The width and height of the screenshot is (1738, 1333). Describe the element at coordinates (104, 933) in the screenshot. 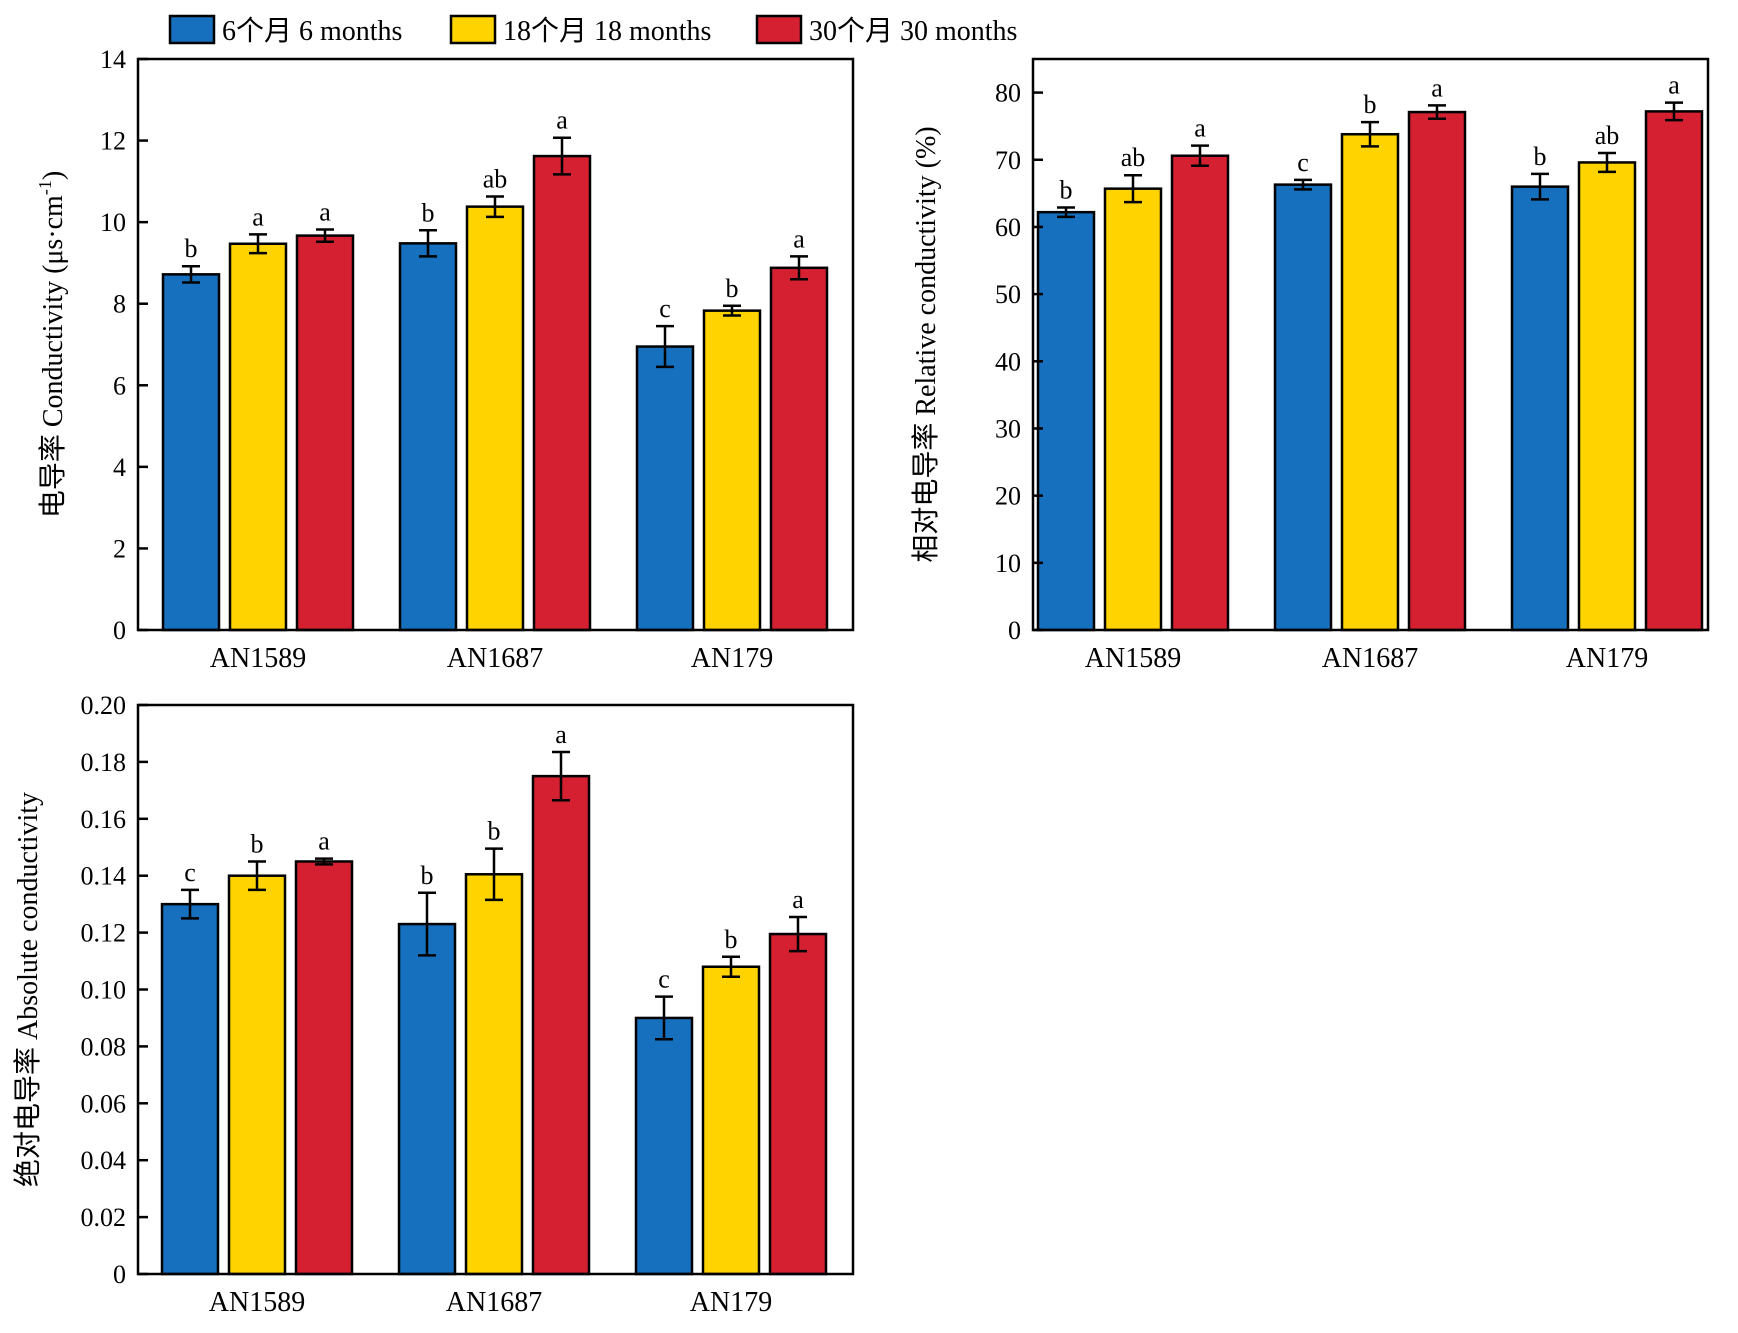

I see `y-tick-label: 0.12` at that location.